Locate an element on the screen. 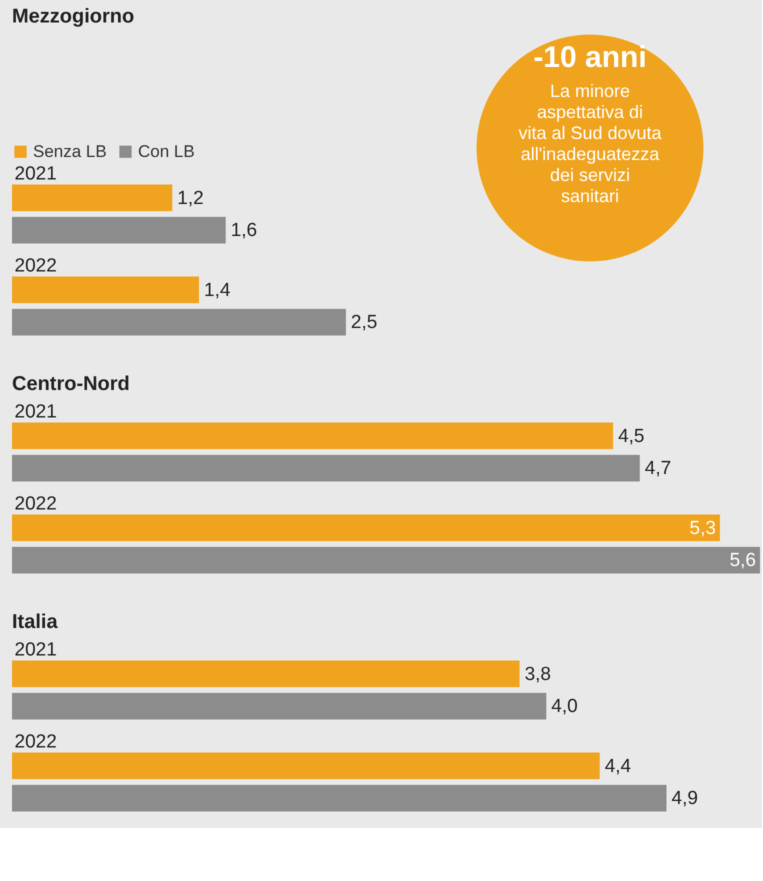 The width and height of the screenshot is (763, 881). data-label: 5,3 is located at coordinates (703, 528).